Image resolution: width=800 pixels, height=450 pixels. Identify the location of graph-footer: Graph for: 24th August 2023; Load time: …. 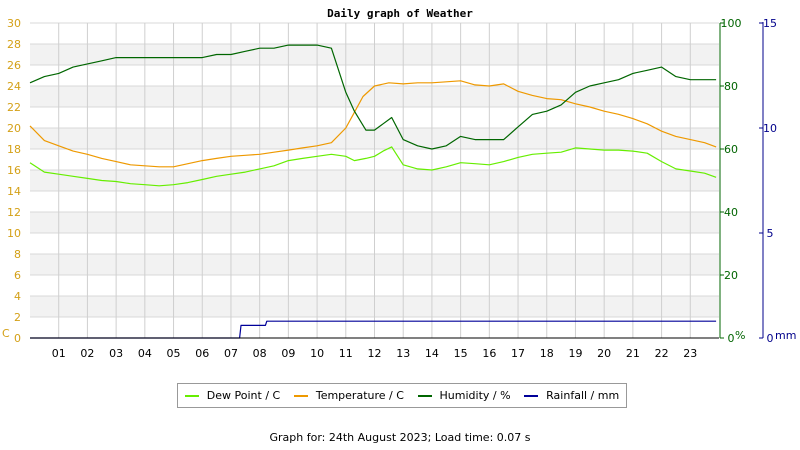
(400, 437).